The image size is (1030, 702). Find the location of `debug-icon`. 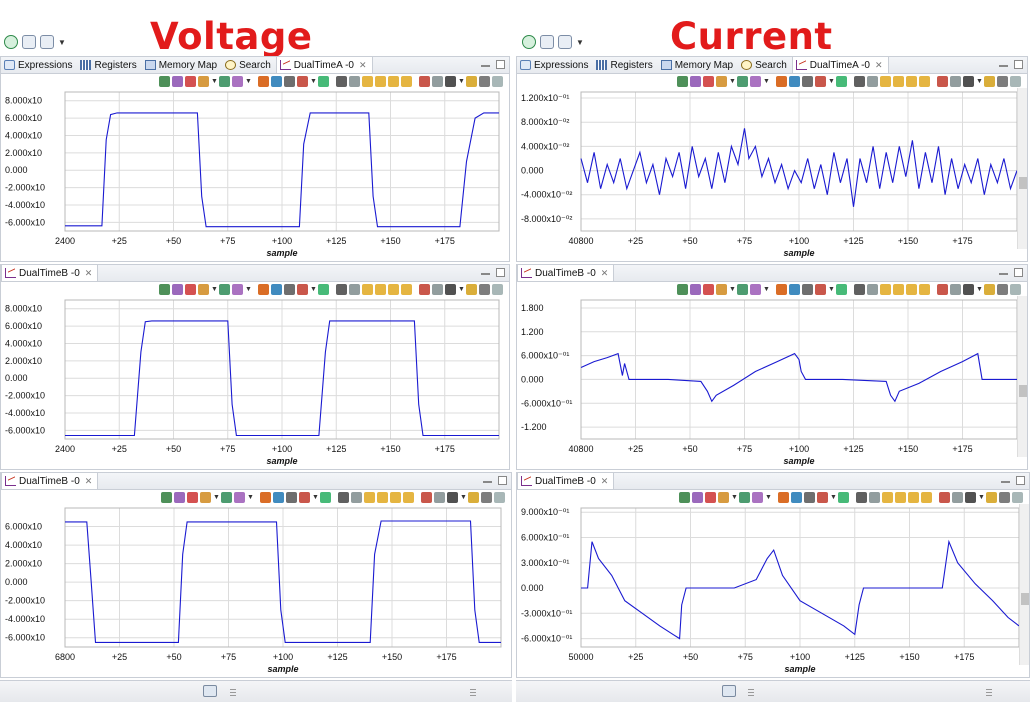

debug-icon is located at coordinates (11, 42).